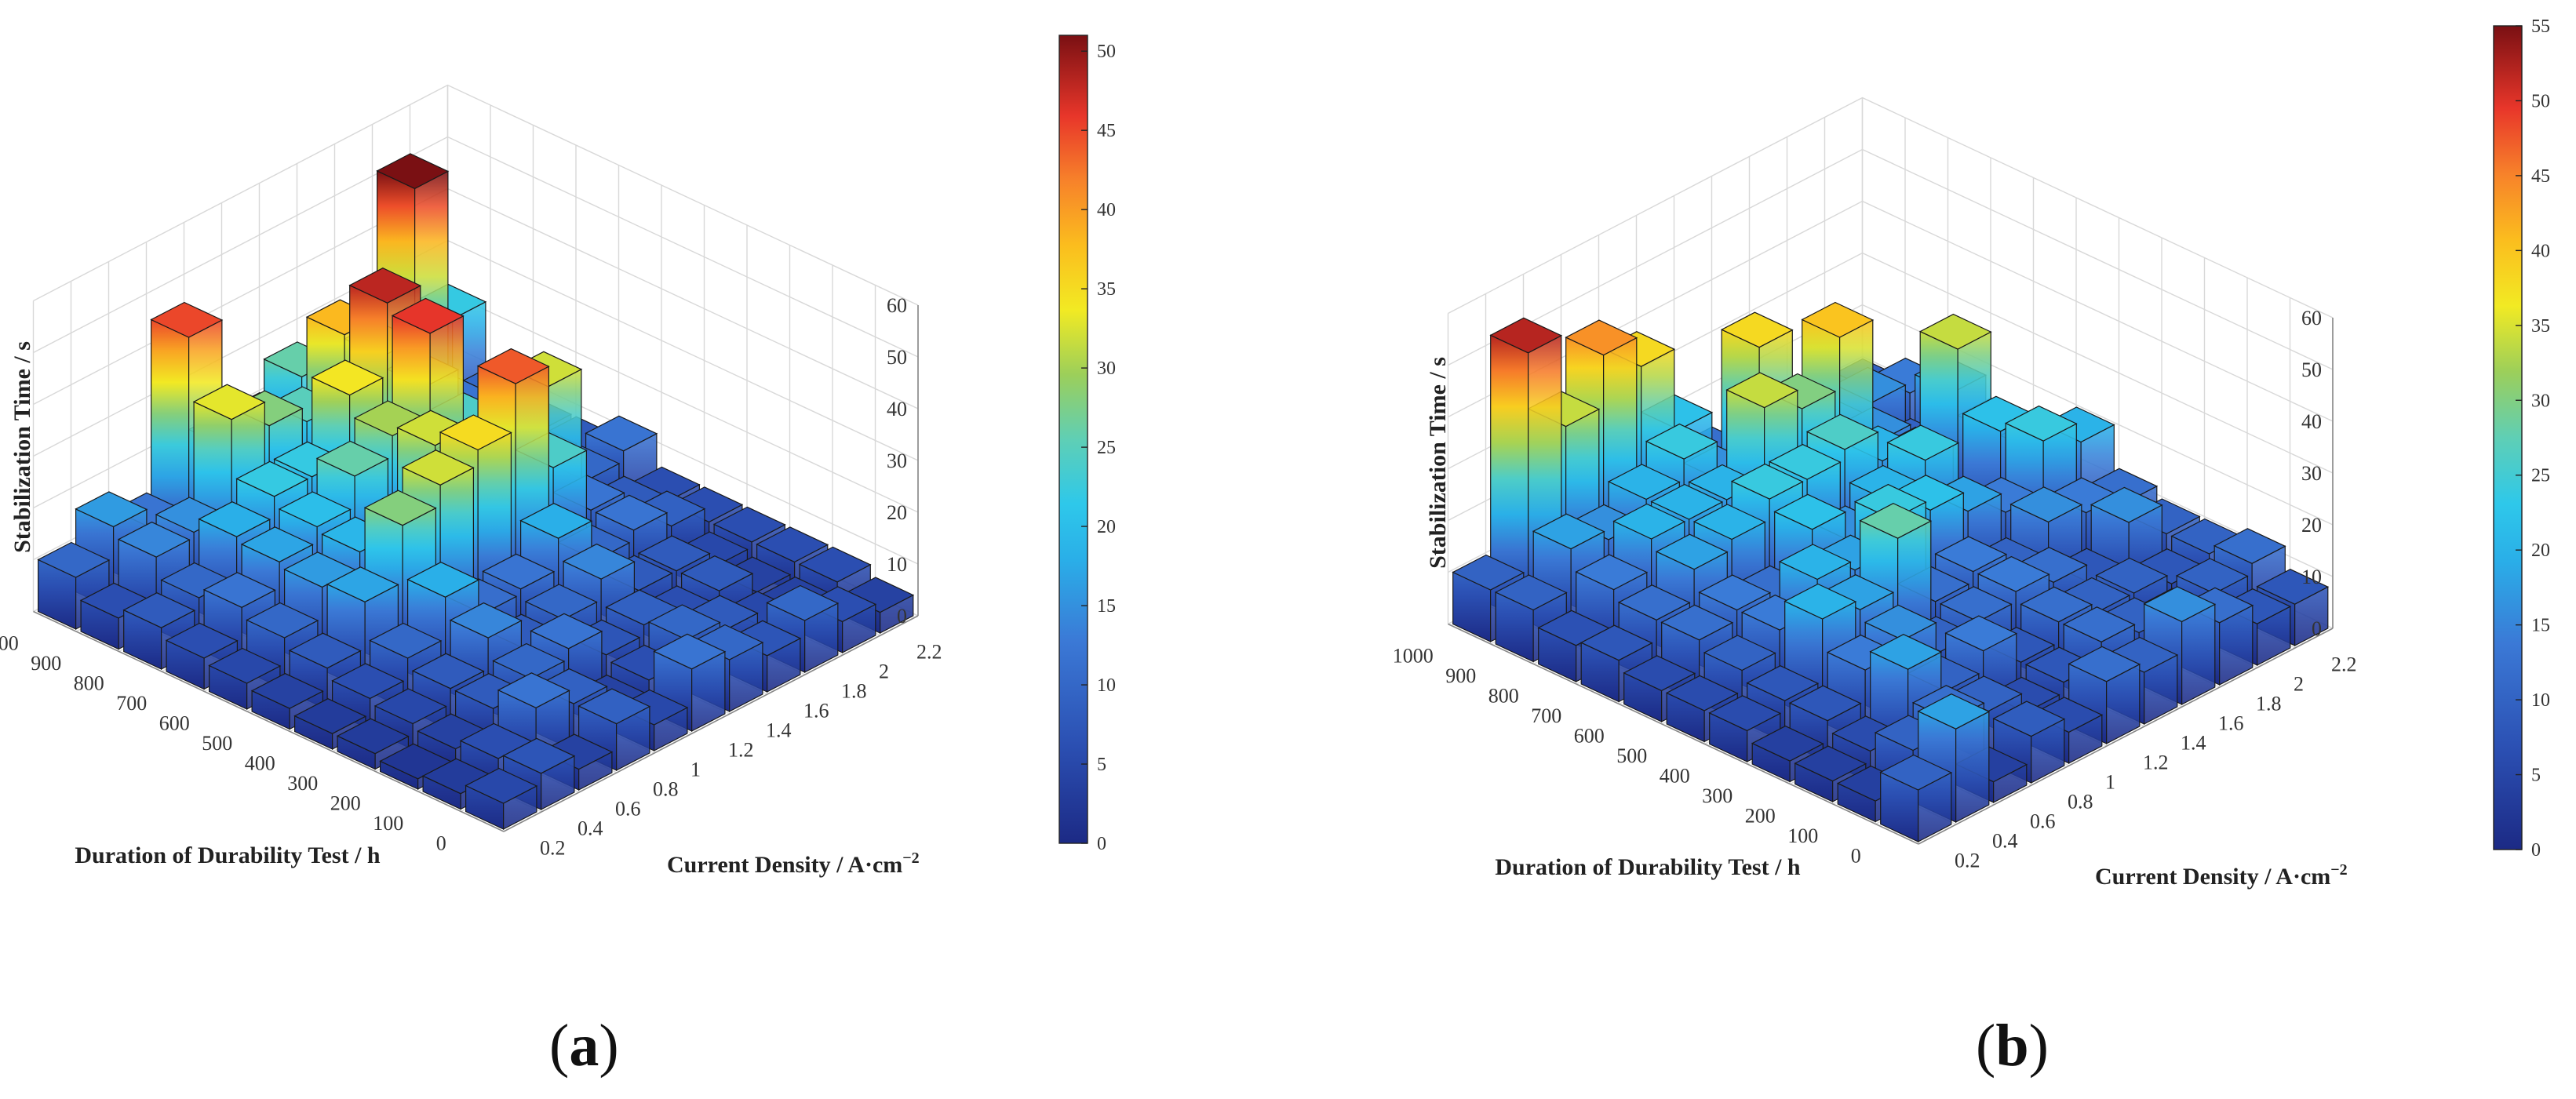 The height and width of the screenshot is (1099, 2576). What do you see at coordinates (897, 409) in the screenshot?
I see `z-tick-label: 40` at bounding box center [897, 409].